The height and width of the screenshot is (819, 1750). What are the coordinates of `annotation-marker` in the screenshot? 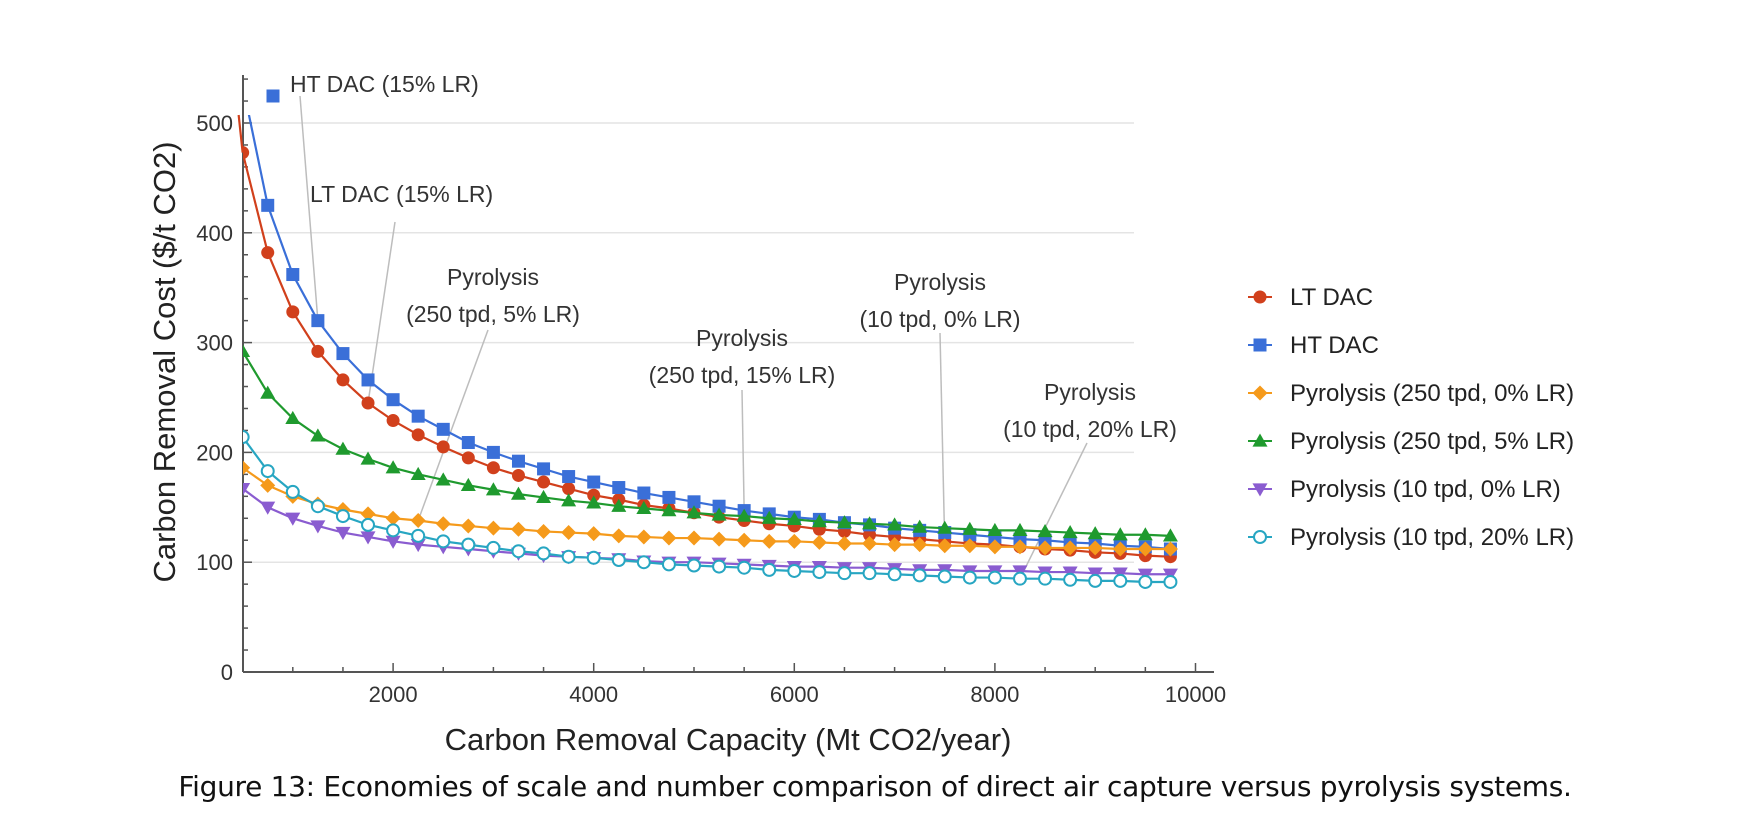 It's located at (273, 96).